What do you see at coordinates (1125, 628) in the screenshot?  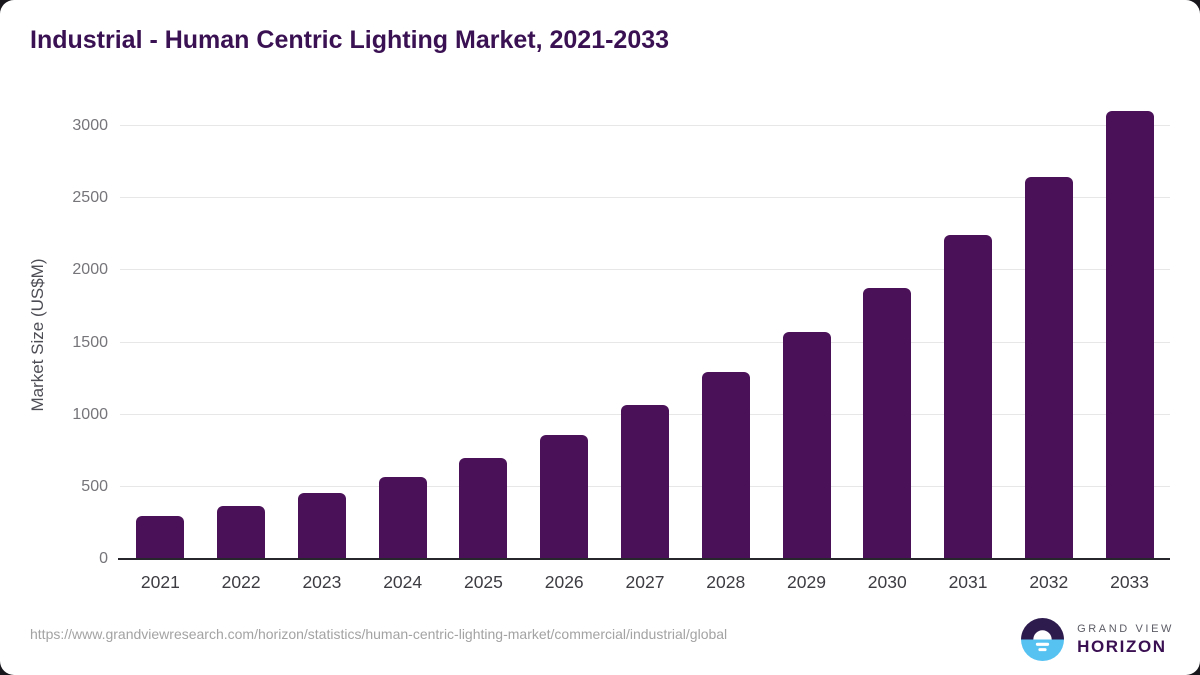 I see `brand-name-top: GRAND VIEW` at bounding box center [1125, 628].